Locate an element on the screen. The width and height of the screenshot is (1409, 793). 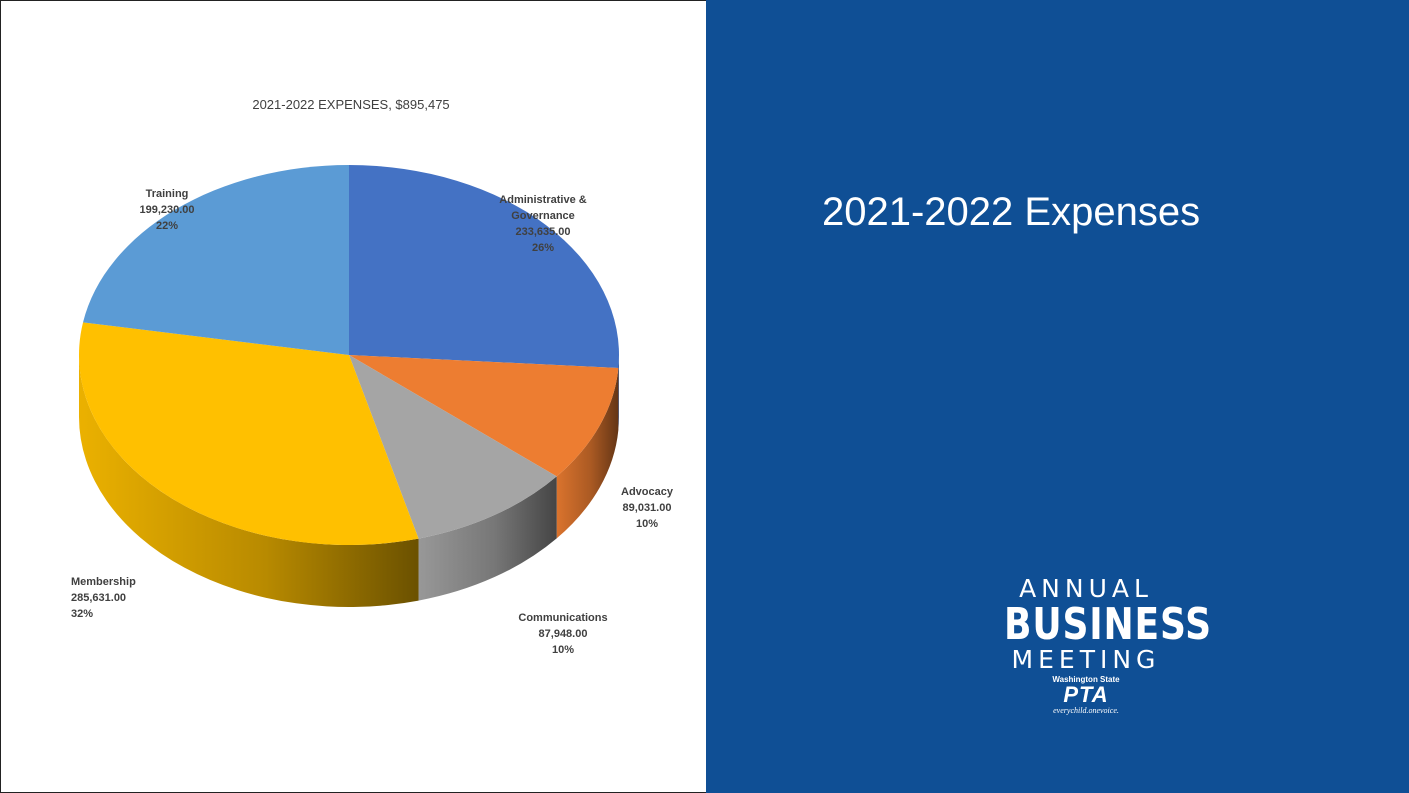
logo-meeting-text: MEETING is located at coordinates (1086, 659).